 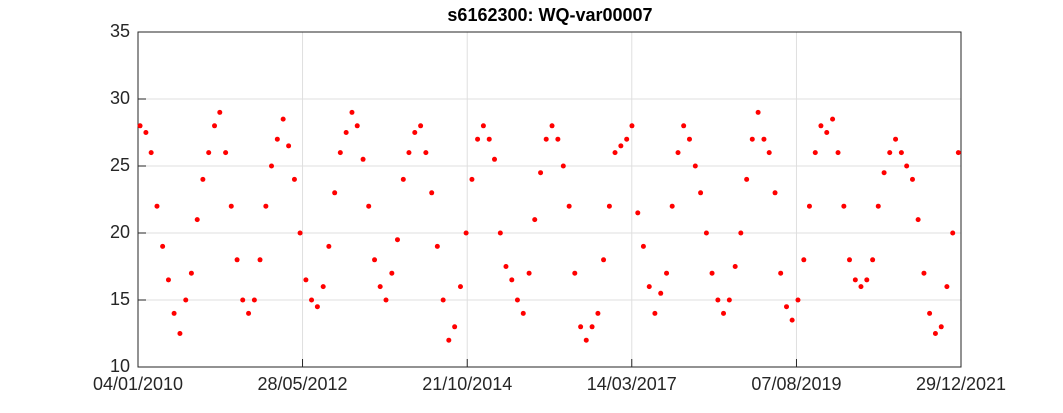 I want to click on x-tick-label: 21/10/2014, so click(x=467, y=384).